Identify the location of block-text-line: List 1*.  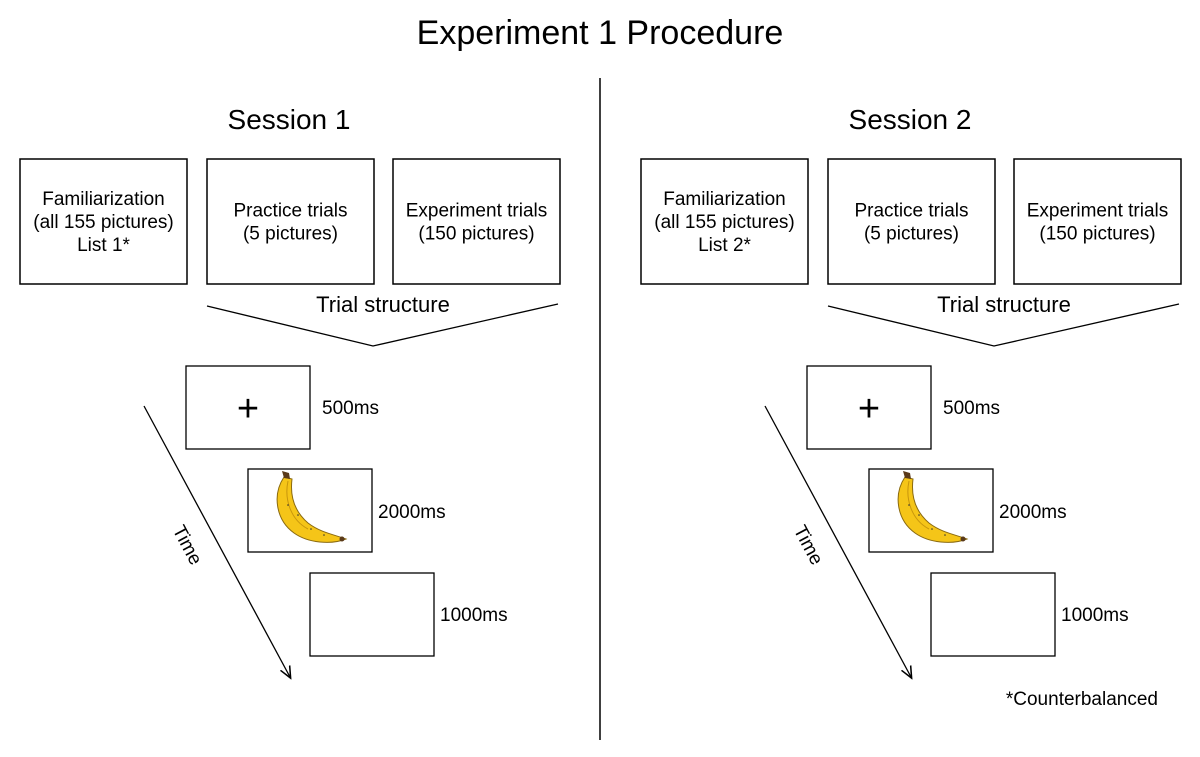
(103, 245).